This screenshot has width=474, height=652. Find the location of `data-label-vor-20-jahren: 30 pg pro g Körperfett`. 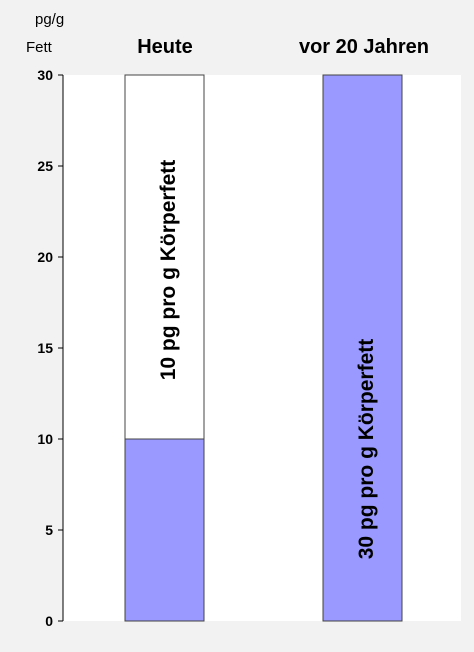

data-label-vor-20-jahren: 30 pg pro g Körperfett is located at coordinates (366, 449).